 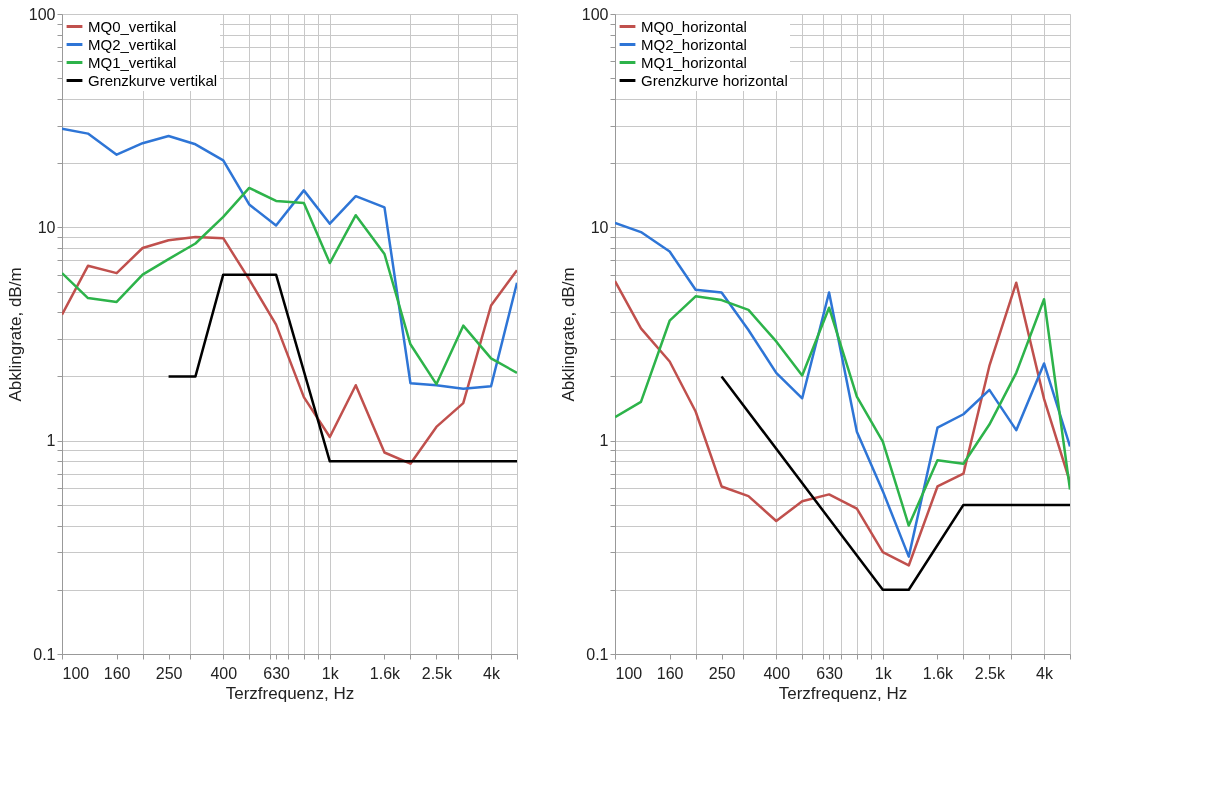 What do you see at coordinates (153, 80) in the screenshot?
I see `legend-label: Grenzkurve vertikal` at bounding box center [153, 80].